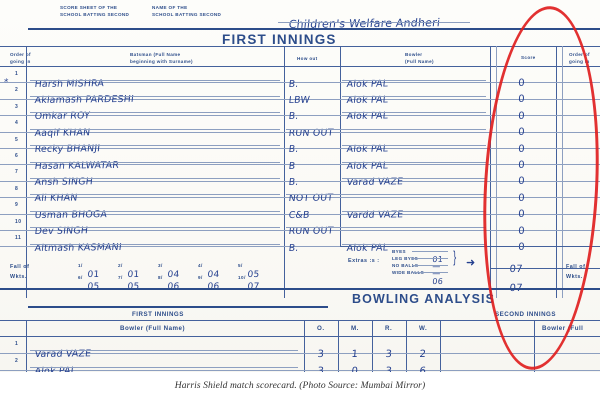 This screenshot has width=600, height=400. What do you see at coordinates (17, 123) in the screenshot?
I see `batting-row-number: 4` at bounding box center [17, 123].